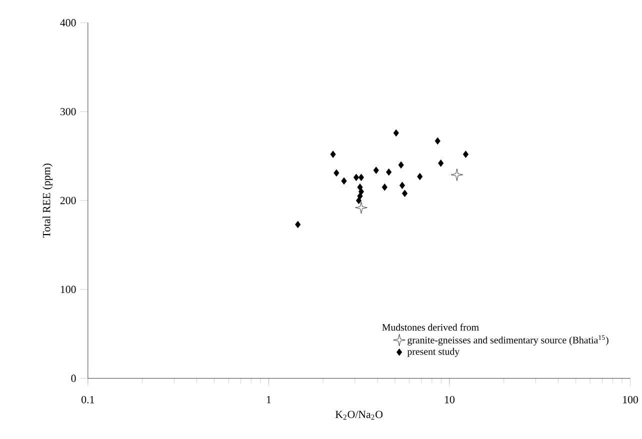 This screenshot has height=439, width=642. Describe the element at coordinates (630, 400) in the screenshot. I see `x-tick-label: 100` at that location.